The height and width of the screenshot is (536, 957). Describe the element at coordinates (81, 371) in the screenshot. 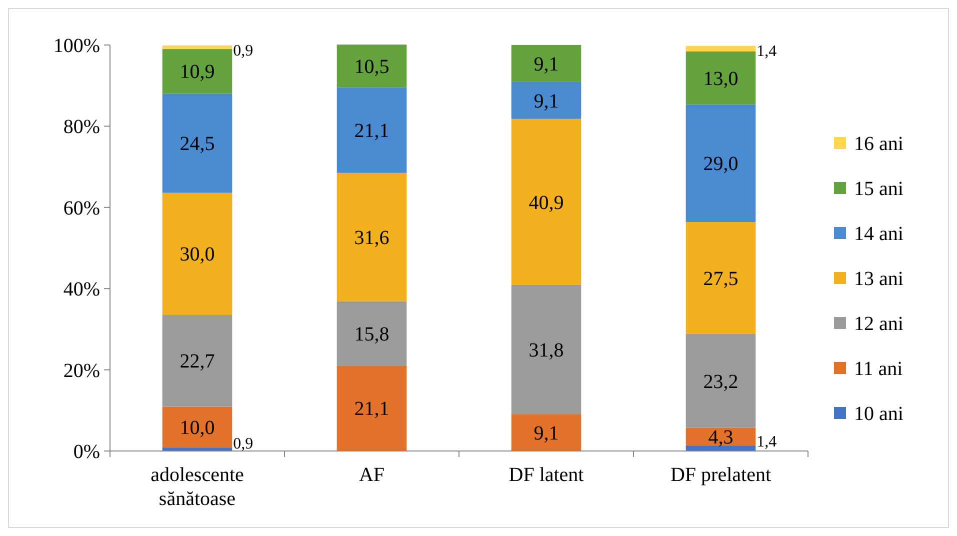

I see `y-tick-label: 20%` at that location.